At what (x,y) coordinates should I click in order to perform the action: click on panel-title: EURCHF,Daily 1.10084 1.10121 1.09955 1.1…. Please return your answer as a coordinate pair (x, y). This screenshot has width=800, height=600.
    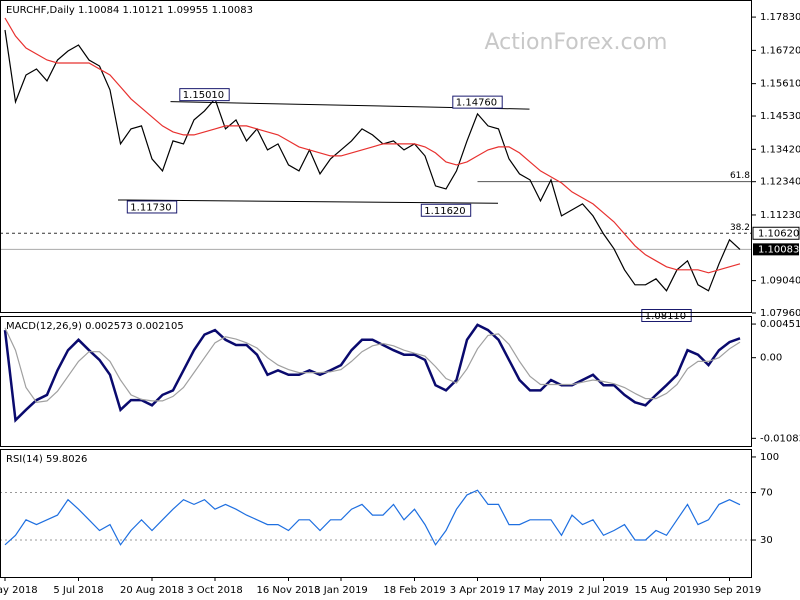
    Looking at the image, I should click on (129, 10).